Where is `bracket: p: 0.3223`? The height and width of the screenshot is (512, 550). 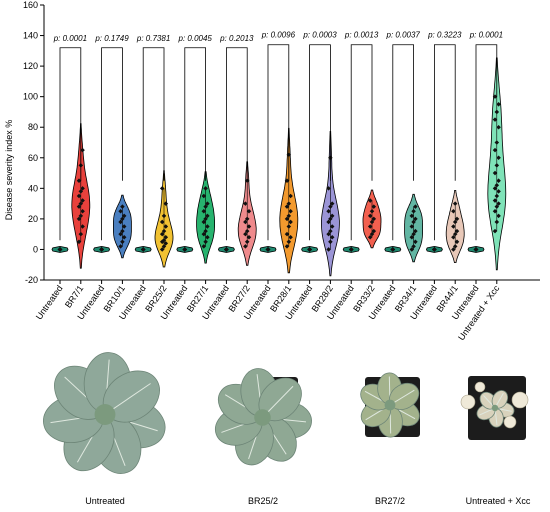
bracket: p: 0.3223 is located at coordinates (444, 136).